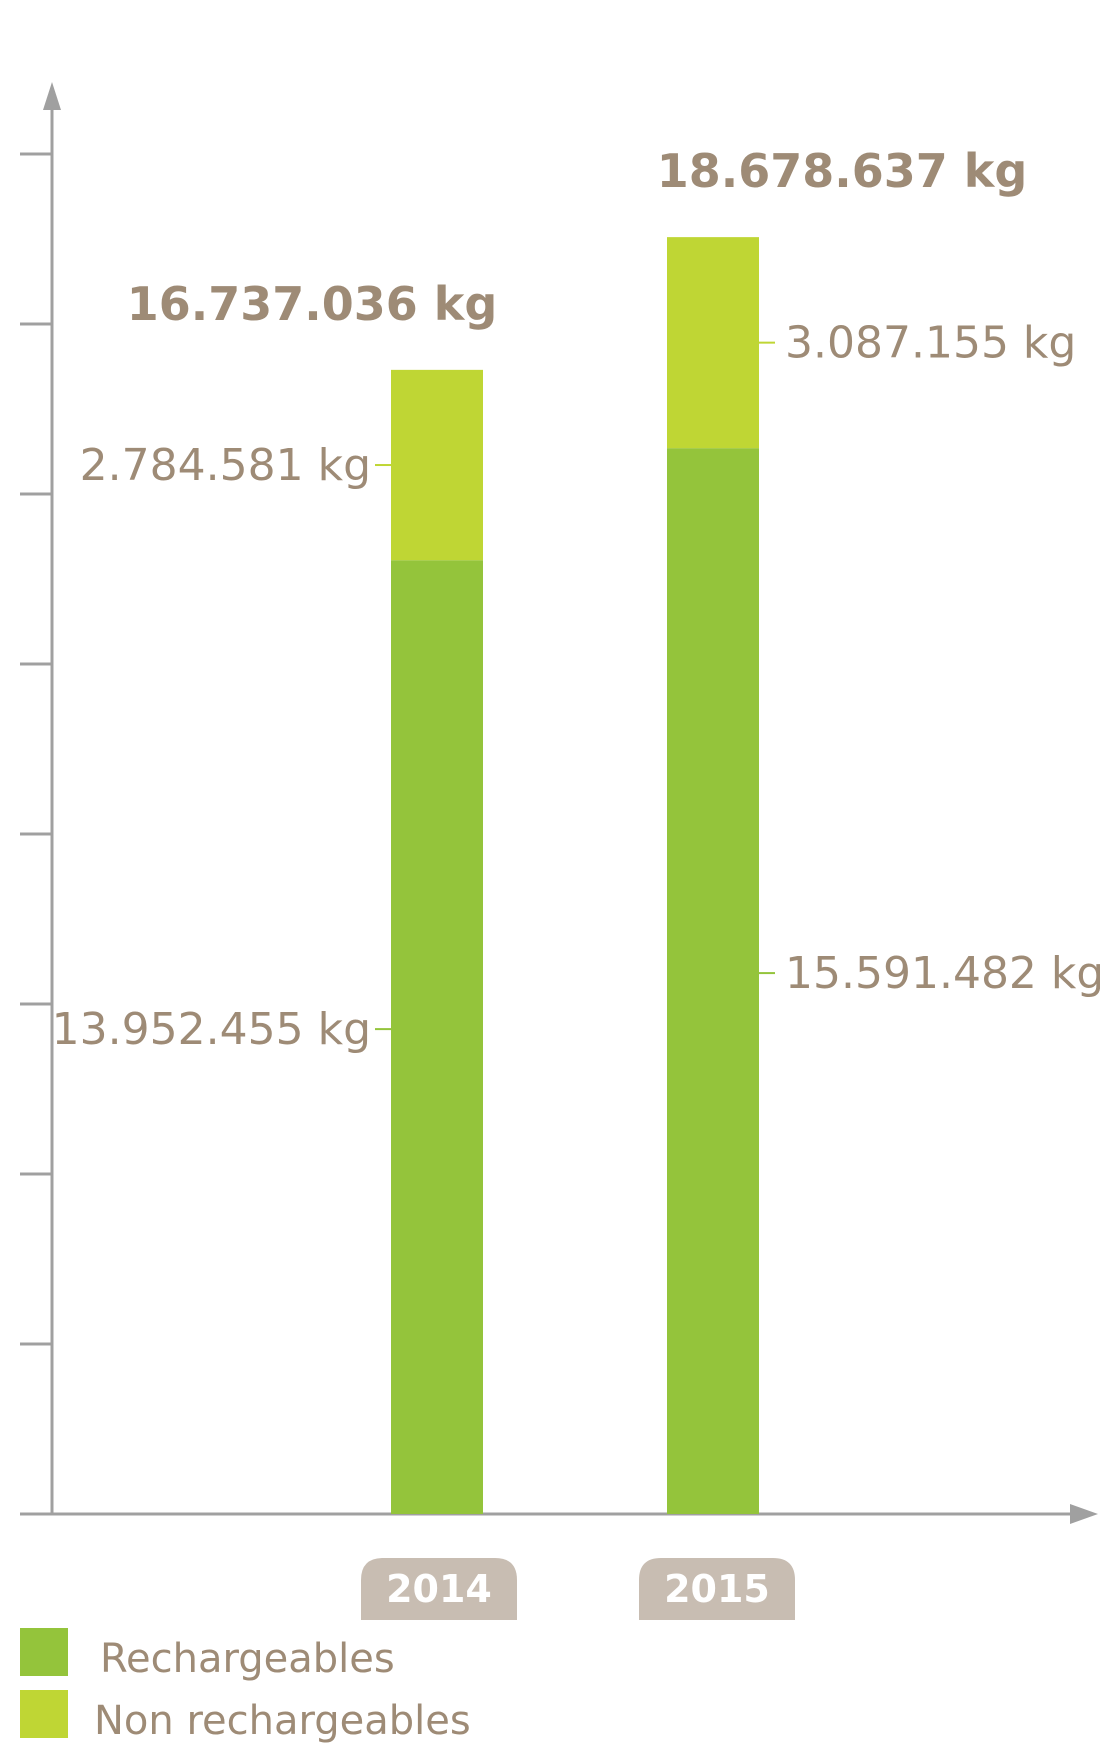  Describe the element at coordinates (842, 171) in the screenshot. I see `data-label-total: 18.678.637 kg` at that location.